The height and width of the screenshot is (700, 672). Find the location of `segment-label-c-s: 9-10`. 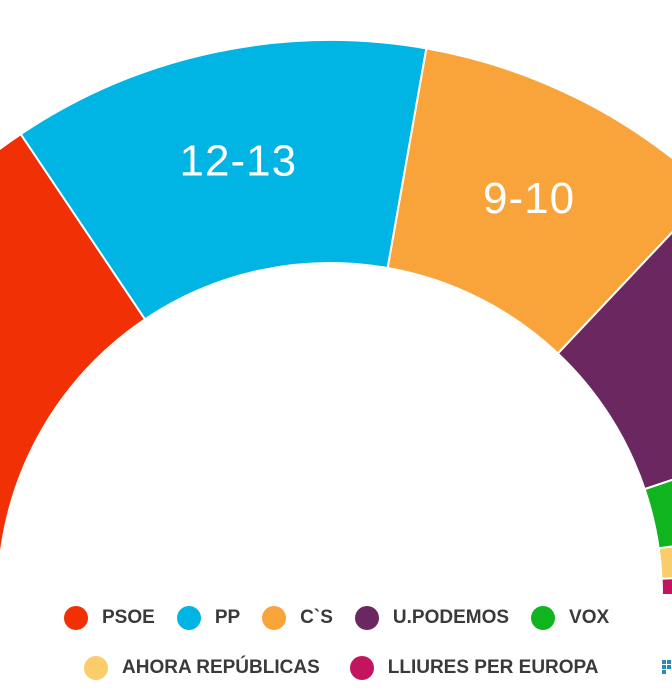

segment-label-c-s: 9-10 is located at coordinates (529, 198).